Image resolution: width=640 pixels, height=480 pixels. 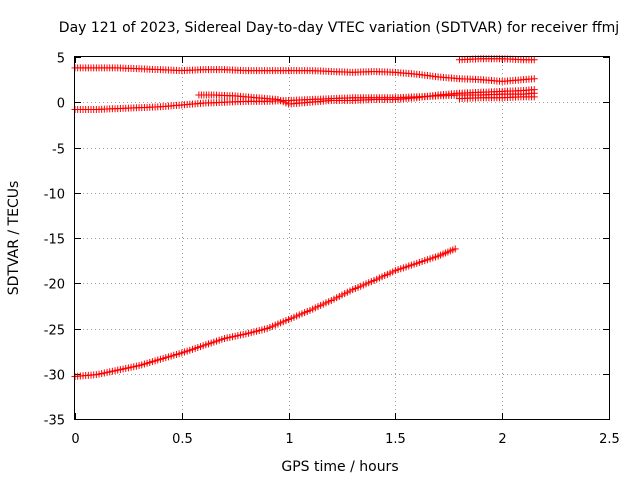 I want to click on y-tick-label: -15, so click(x=54, y=240).